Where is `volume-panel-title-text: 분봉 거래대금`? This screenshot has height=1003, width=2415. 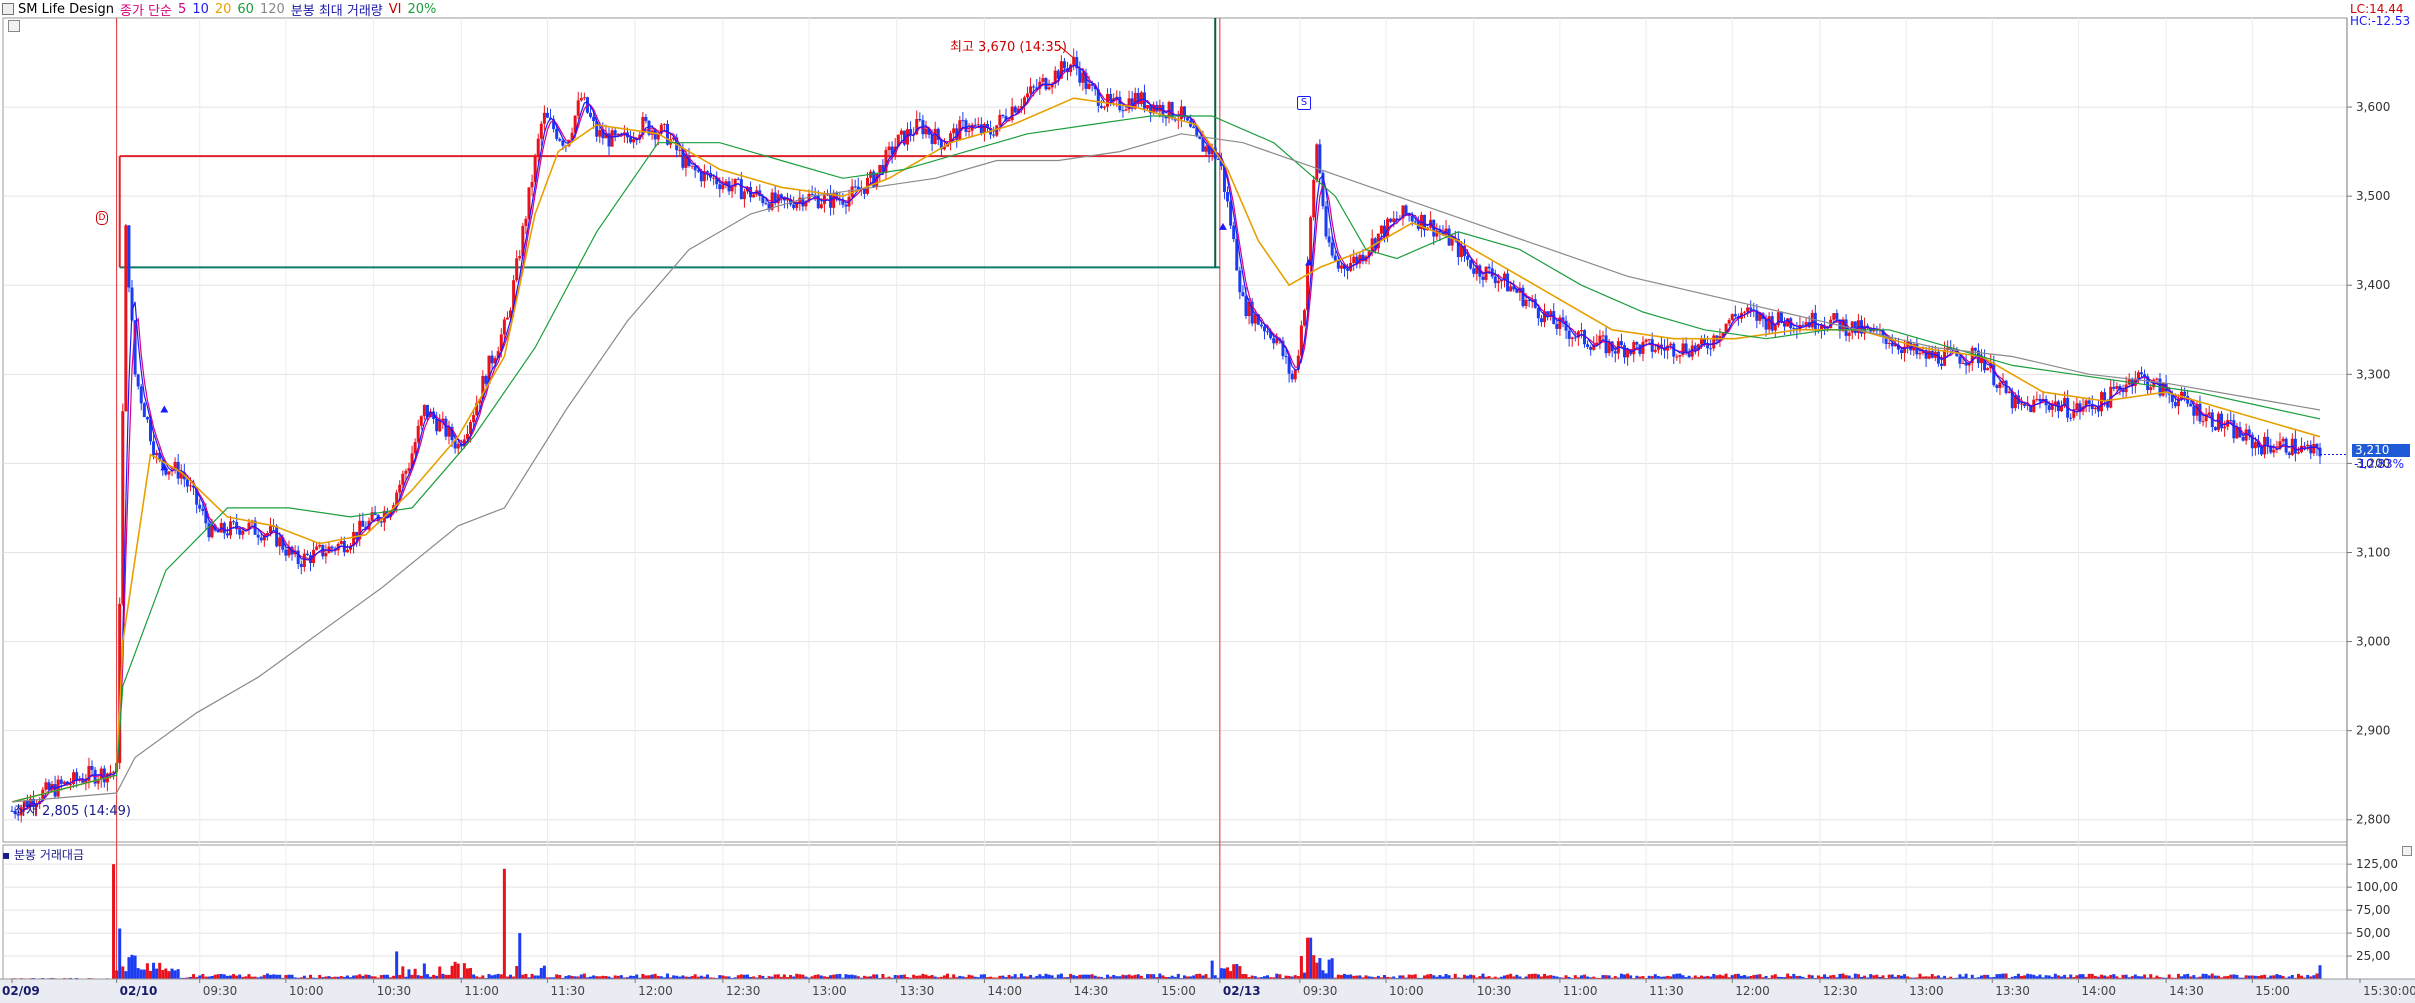 volume-panel-title-text: 분봉 거래대금 is located at coordinates (49, 855).